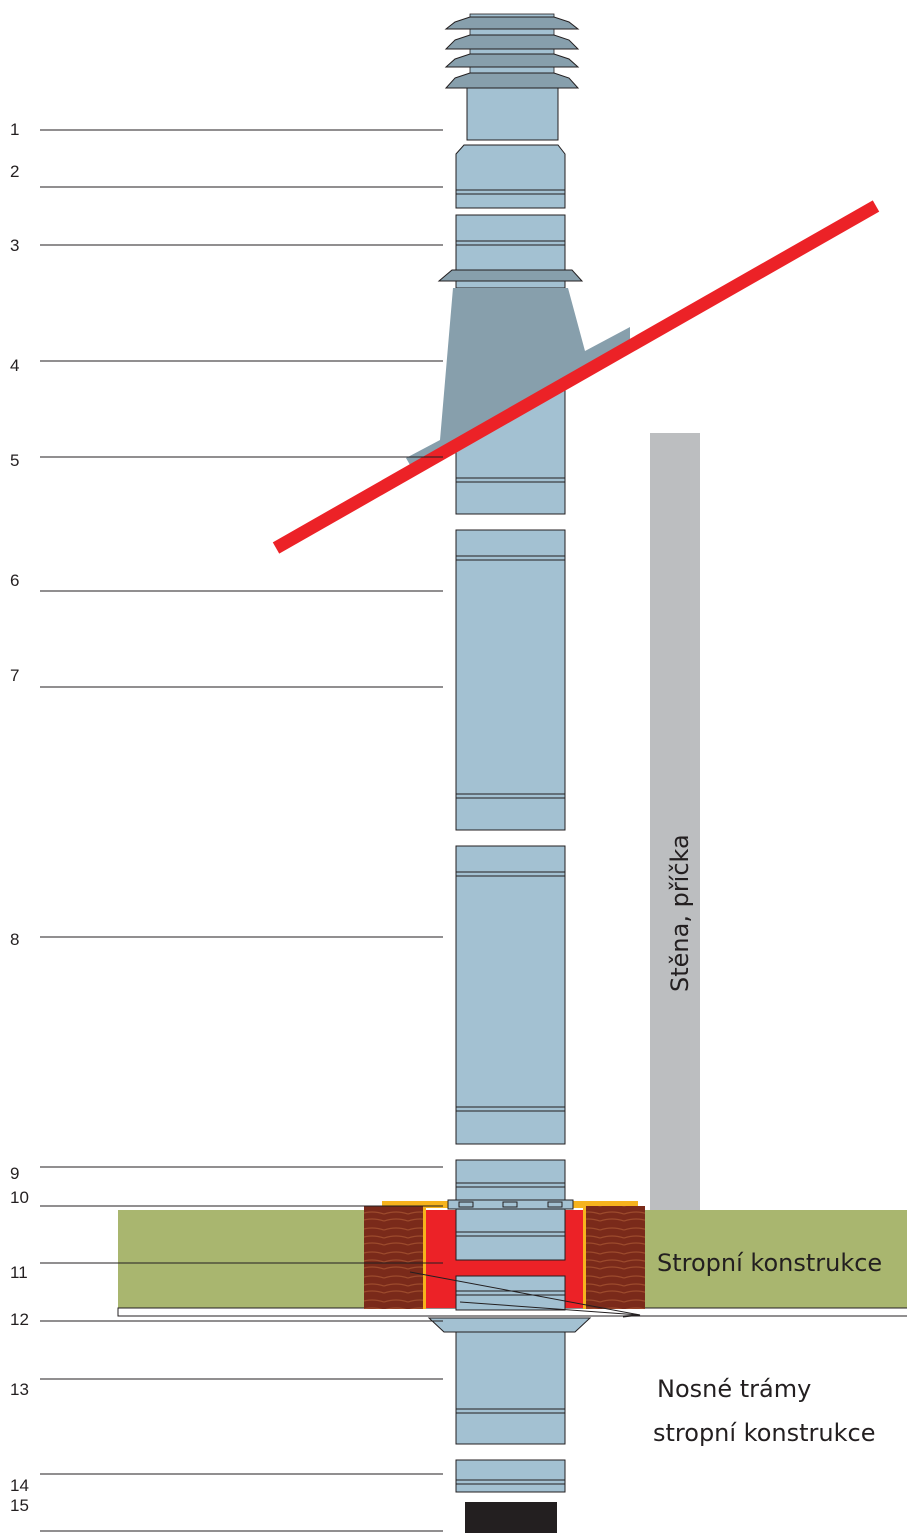 This screenshot has height=1533, width=907. I want to click on sealing-tape-left, so click(417, 1204).